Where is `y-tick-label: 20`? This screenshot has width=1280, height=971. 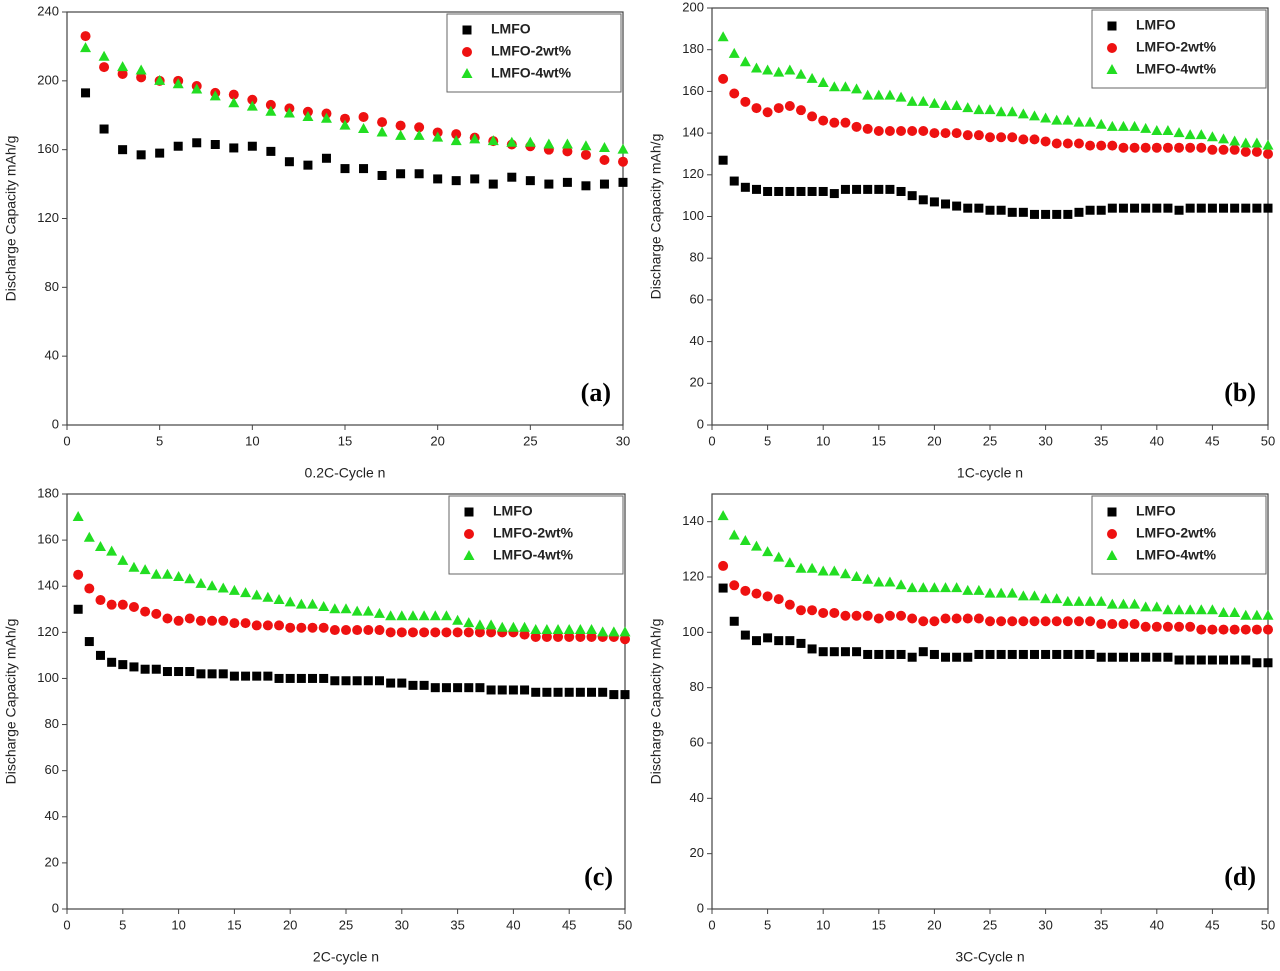 y-tick-label: 20 is located at coordinates (697, 382).